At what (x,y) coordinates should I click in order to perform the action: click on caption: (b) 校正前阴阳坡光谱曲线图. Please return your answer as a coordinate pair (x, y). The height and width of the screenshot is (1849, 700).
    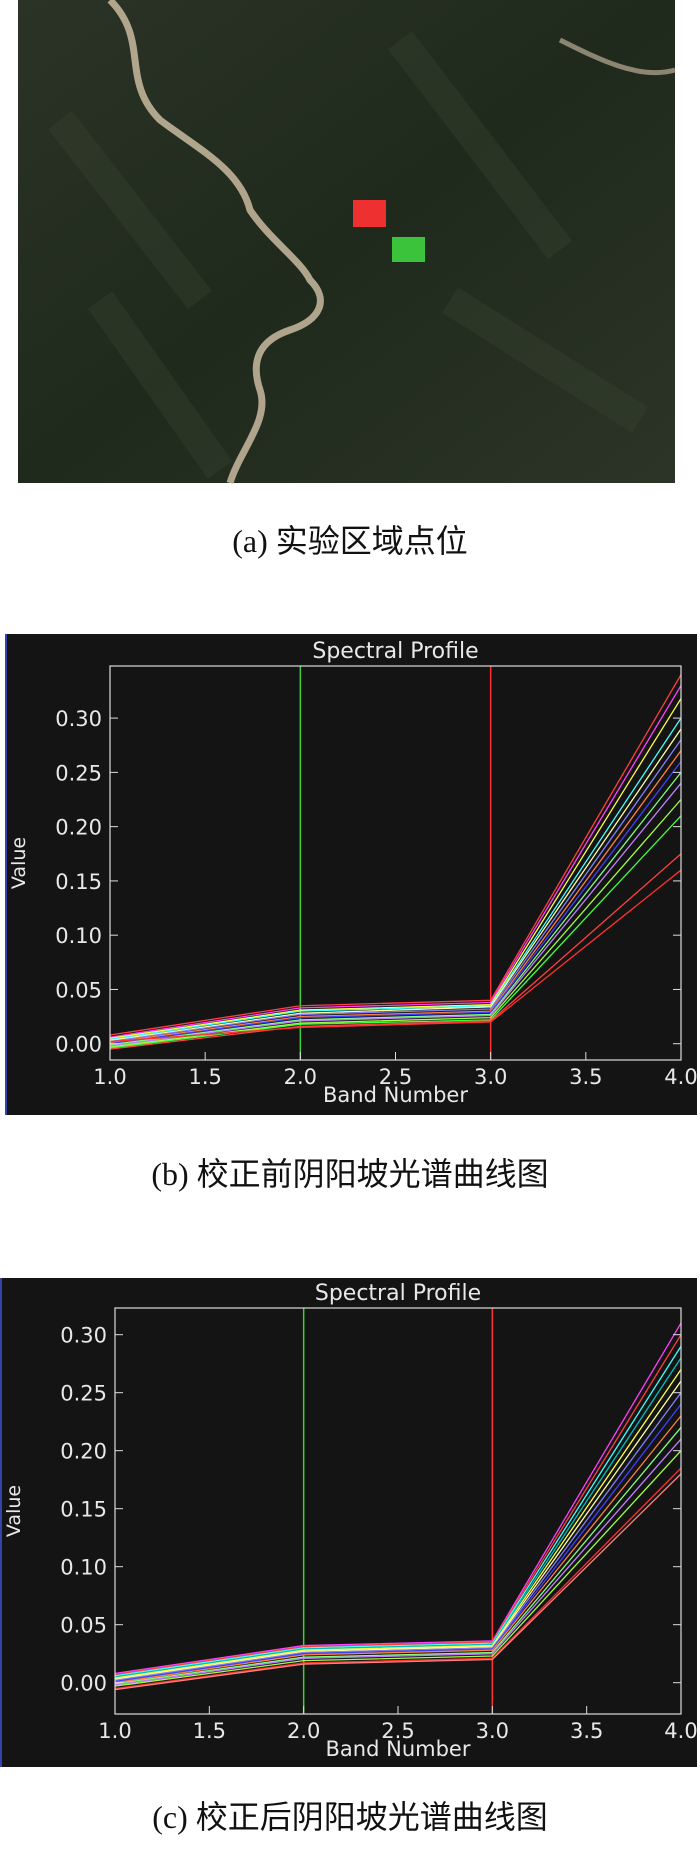
    Looking at the image, I should click on (349, 1174).